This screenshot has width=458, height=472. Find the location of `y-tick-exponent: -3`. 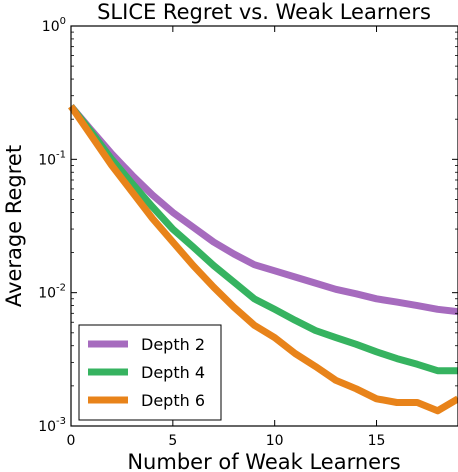

y-tick-exponent: -3 is located at coordinates (61, 421).